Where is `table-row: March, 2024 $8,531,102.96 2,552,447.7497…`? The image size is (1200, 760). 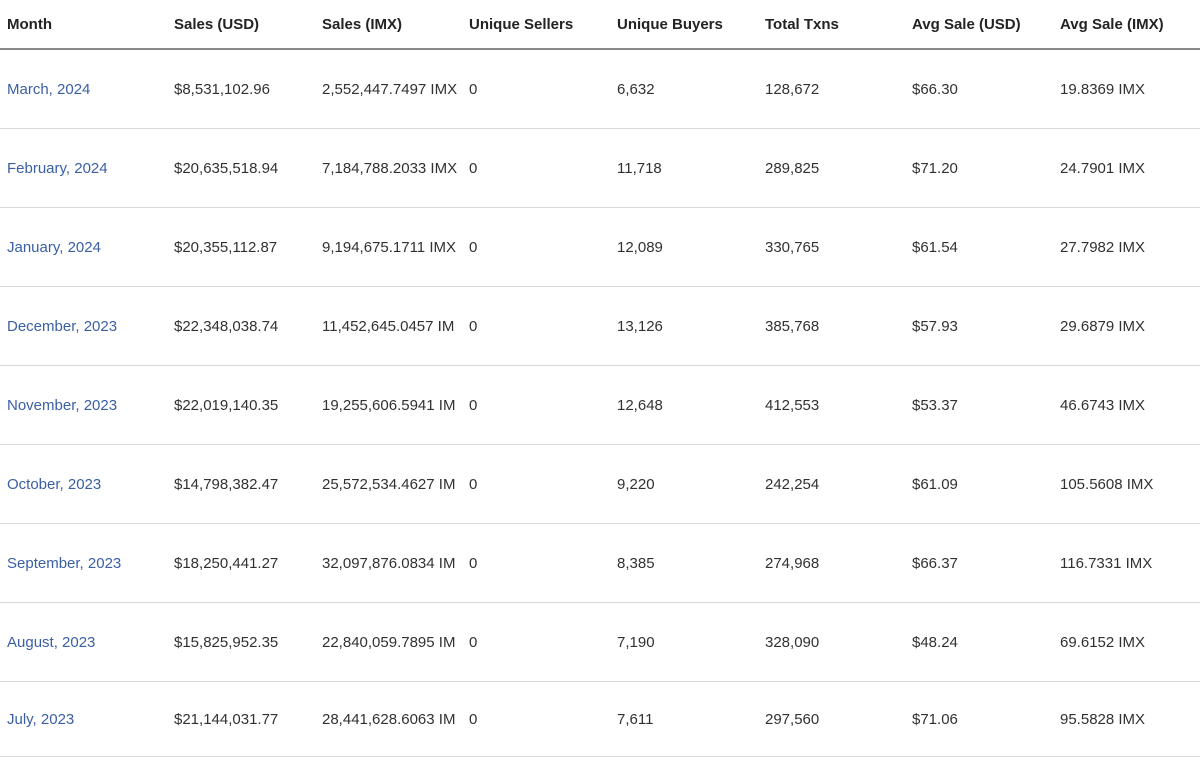
table-row: March, 2024 $8,531,102.96 2,552,447.7497… is located at coordinates (600, 89).